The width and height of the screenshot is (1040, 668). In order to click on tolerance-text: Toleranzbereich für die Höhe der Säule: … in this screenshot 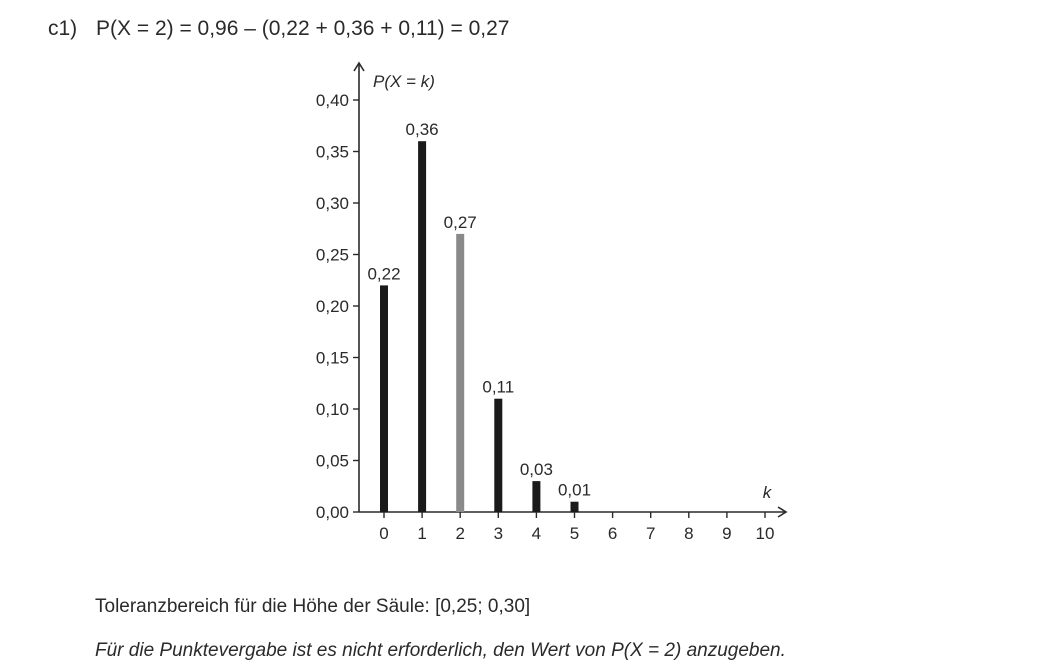, I will do `click(313, 606)`.